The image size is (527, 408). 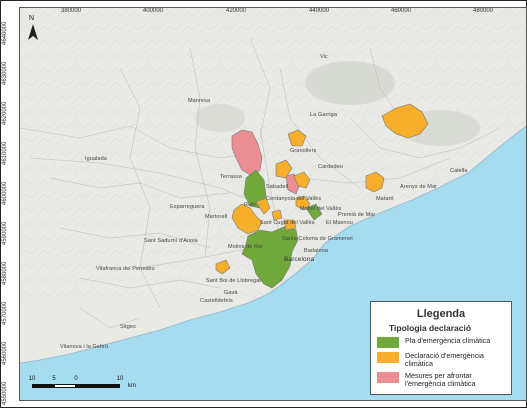 I want to click on x-tick-label: 380000, so click(x=71, y=11).